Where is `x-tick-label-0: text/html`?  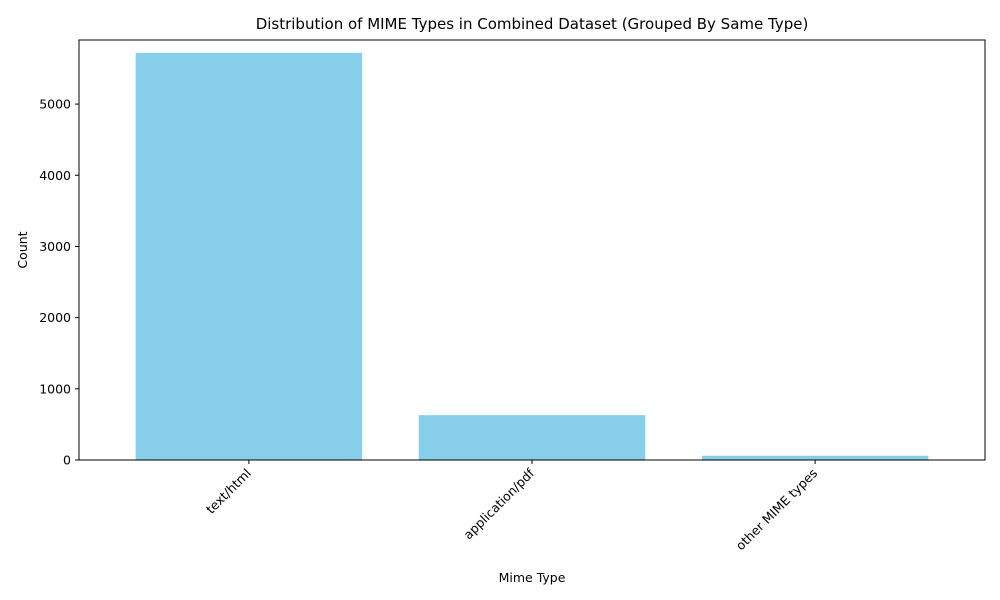 x-tick-label-0: text/html is located at coordinates (228, 491).